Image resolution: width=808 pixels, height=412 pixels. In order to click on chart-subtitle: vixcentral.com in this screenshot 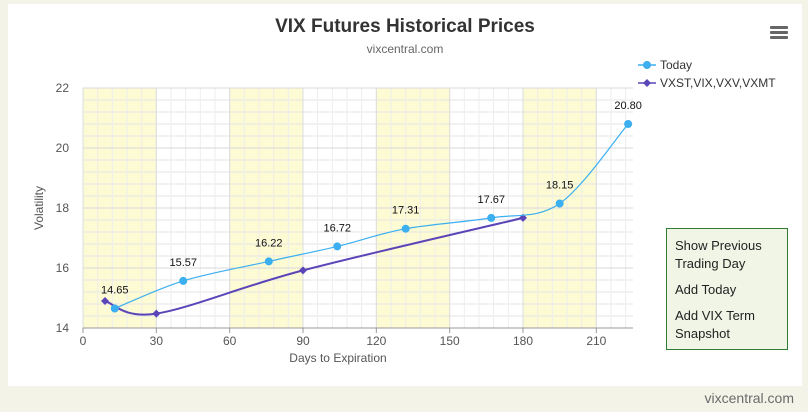, I will do `click(405, 49)`.